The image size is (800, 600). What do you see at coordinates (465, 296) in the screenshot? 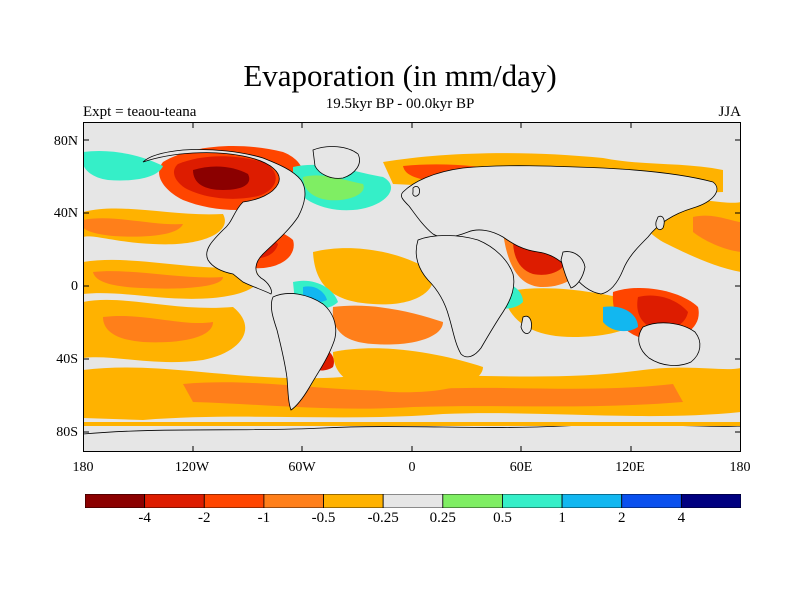
I see `africa` at bounding box center [465, 296].